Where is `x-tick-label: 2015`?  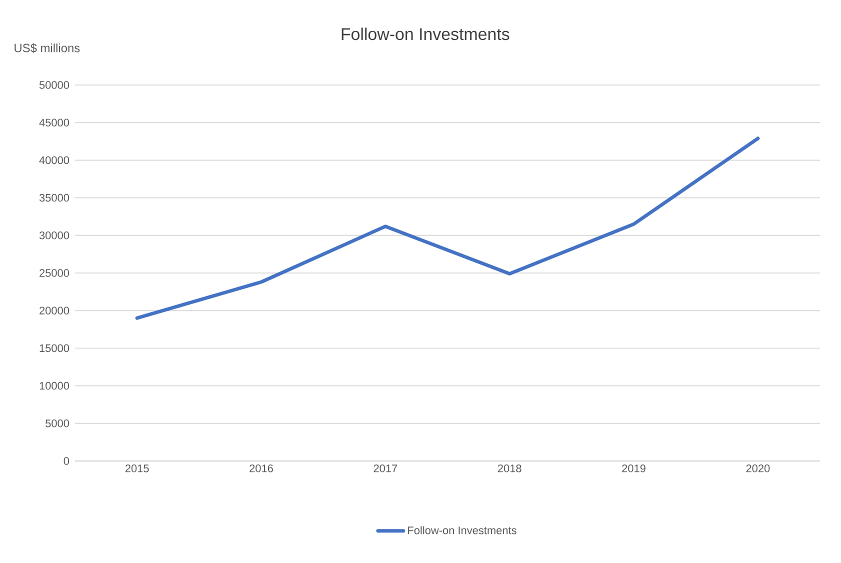 x-tick-label: 2015 is located at coordinates (137, 468).